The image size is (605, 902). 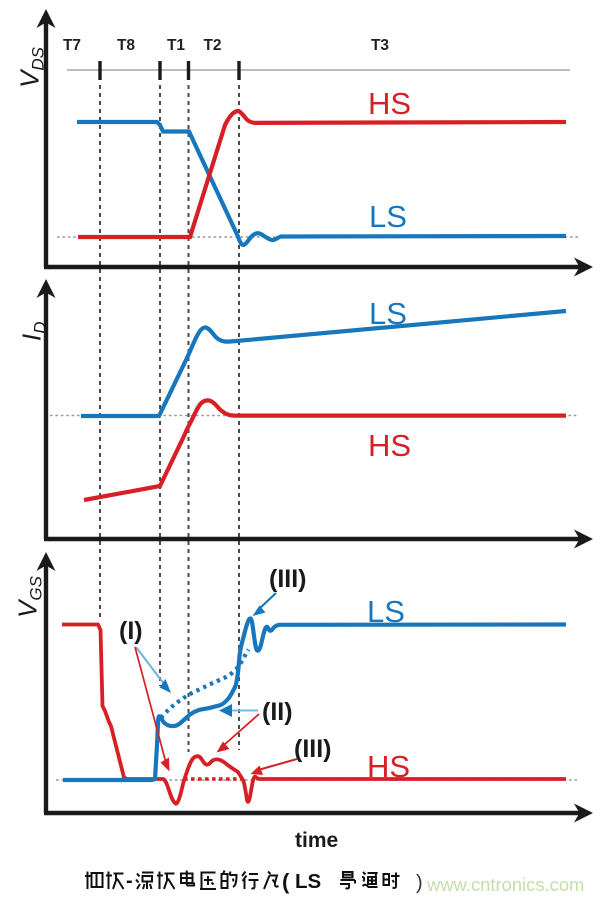 What do you see at coordinates (277, 712) in the screenshot?
I see `svg-text: (II)` at bounding box center [277, 712].